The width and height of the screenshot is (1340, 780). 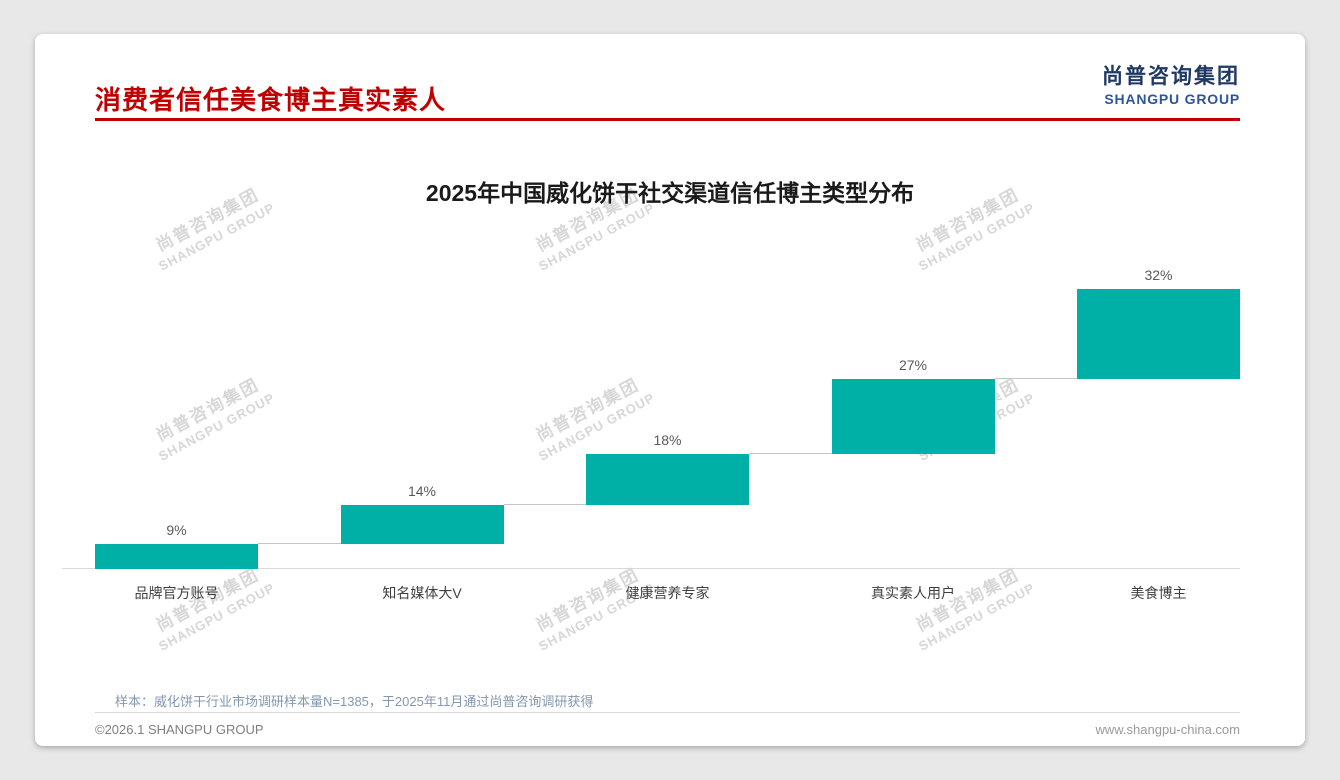 I want to click on category-label-4: 美食博主, so click(x=1158, y=593).